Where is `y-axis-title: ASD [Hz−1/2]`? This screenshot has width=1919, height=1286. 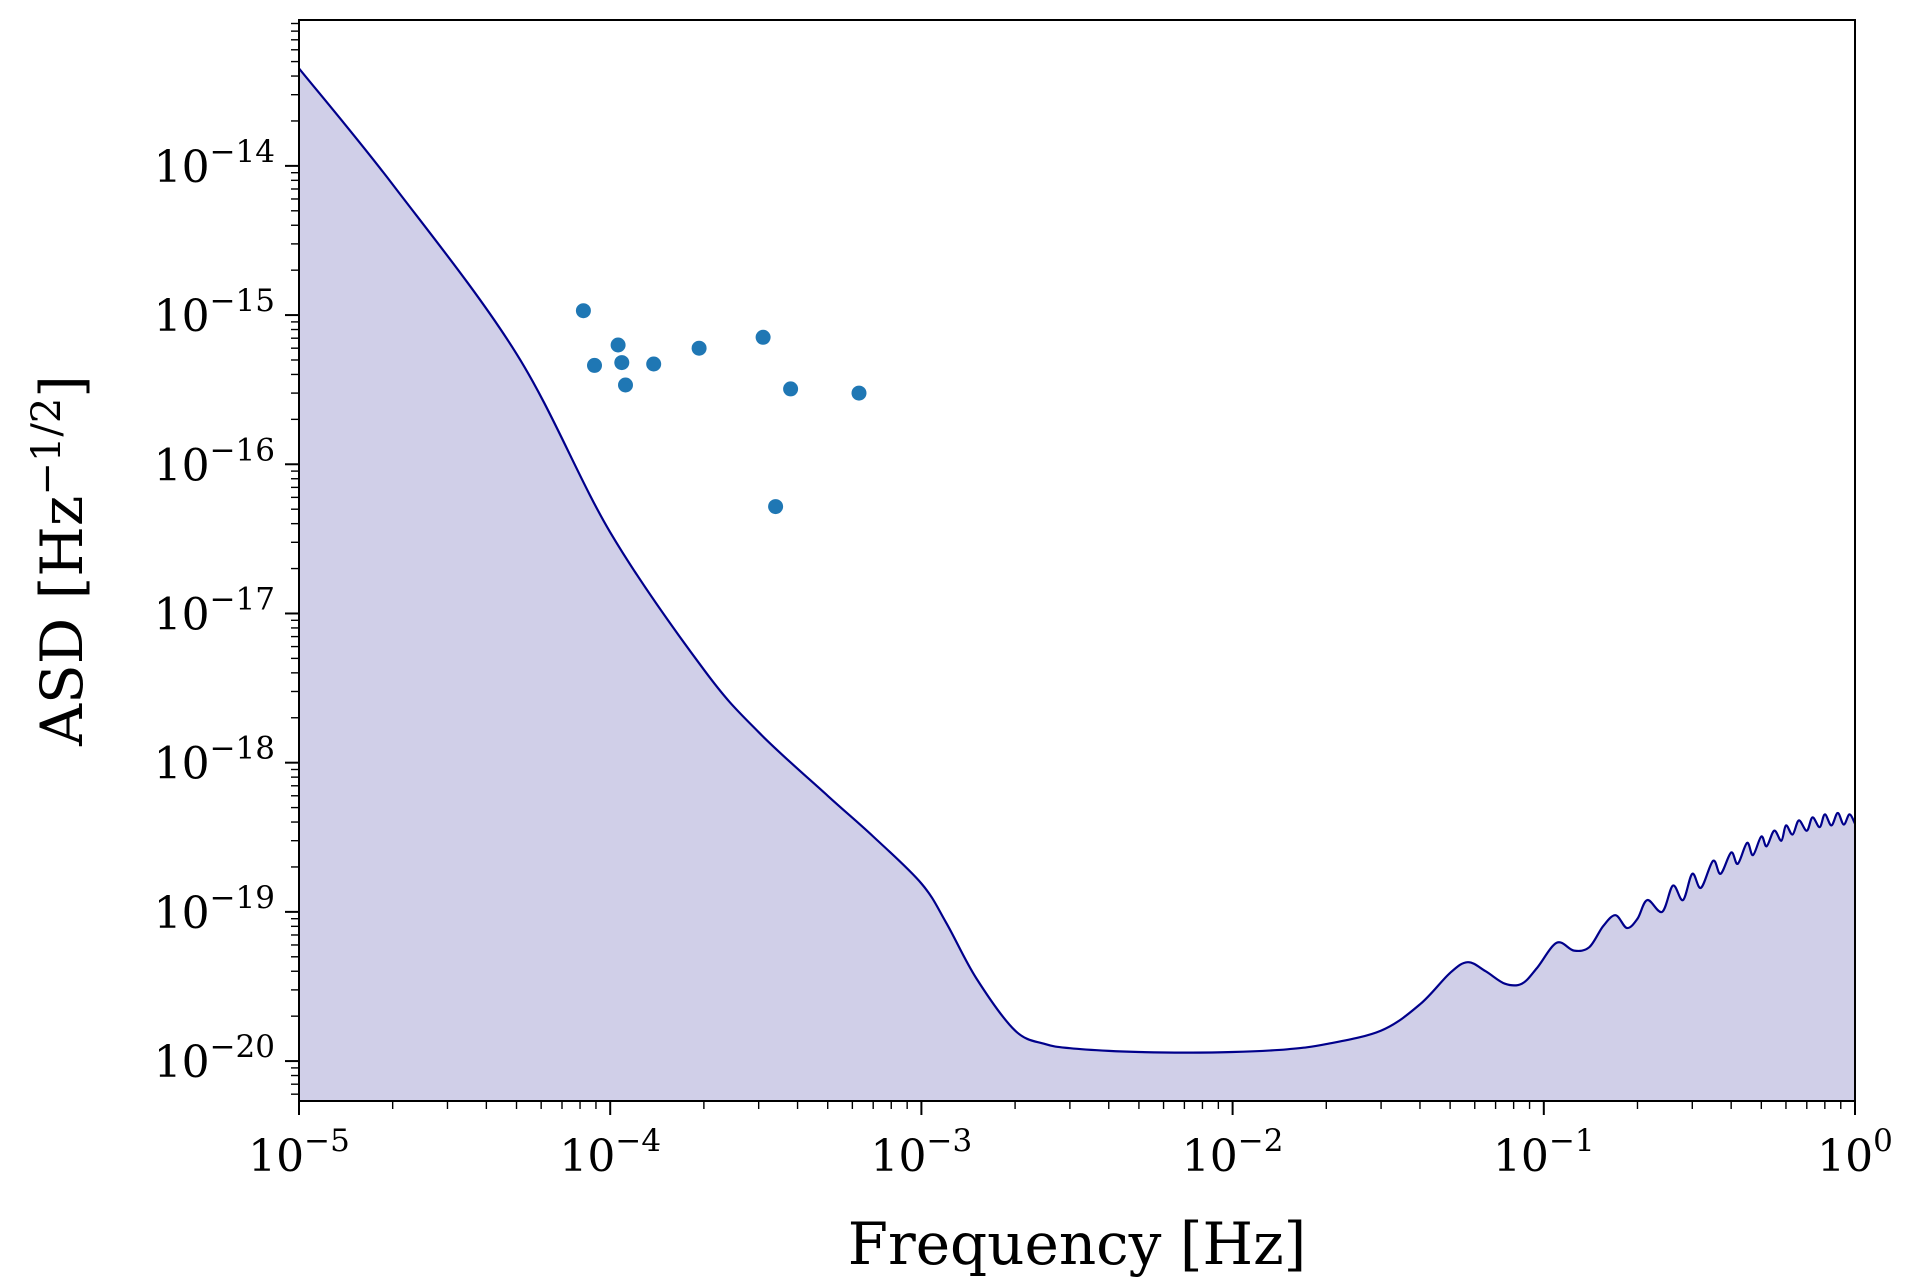
y-axis-title: ASD [Hz−1/2] is located at coordinates (60, 561).